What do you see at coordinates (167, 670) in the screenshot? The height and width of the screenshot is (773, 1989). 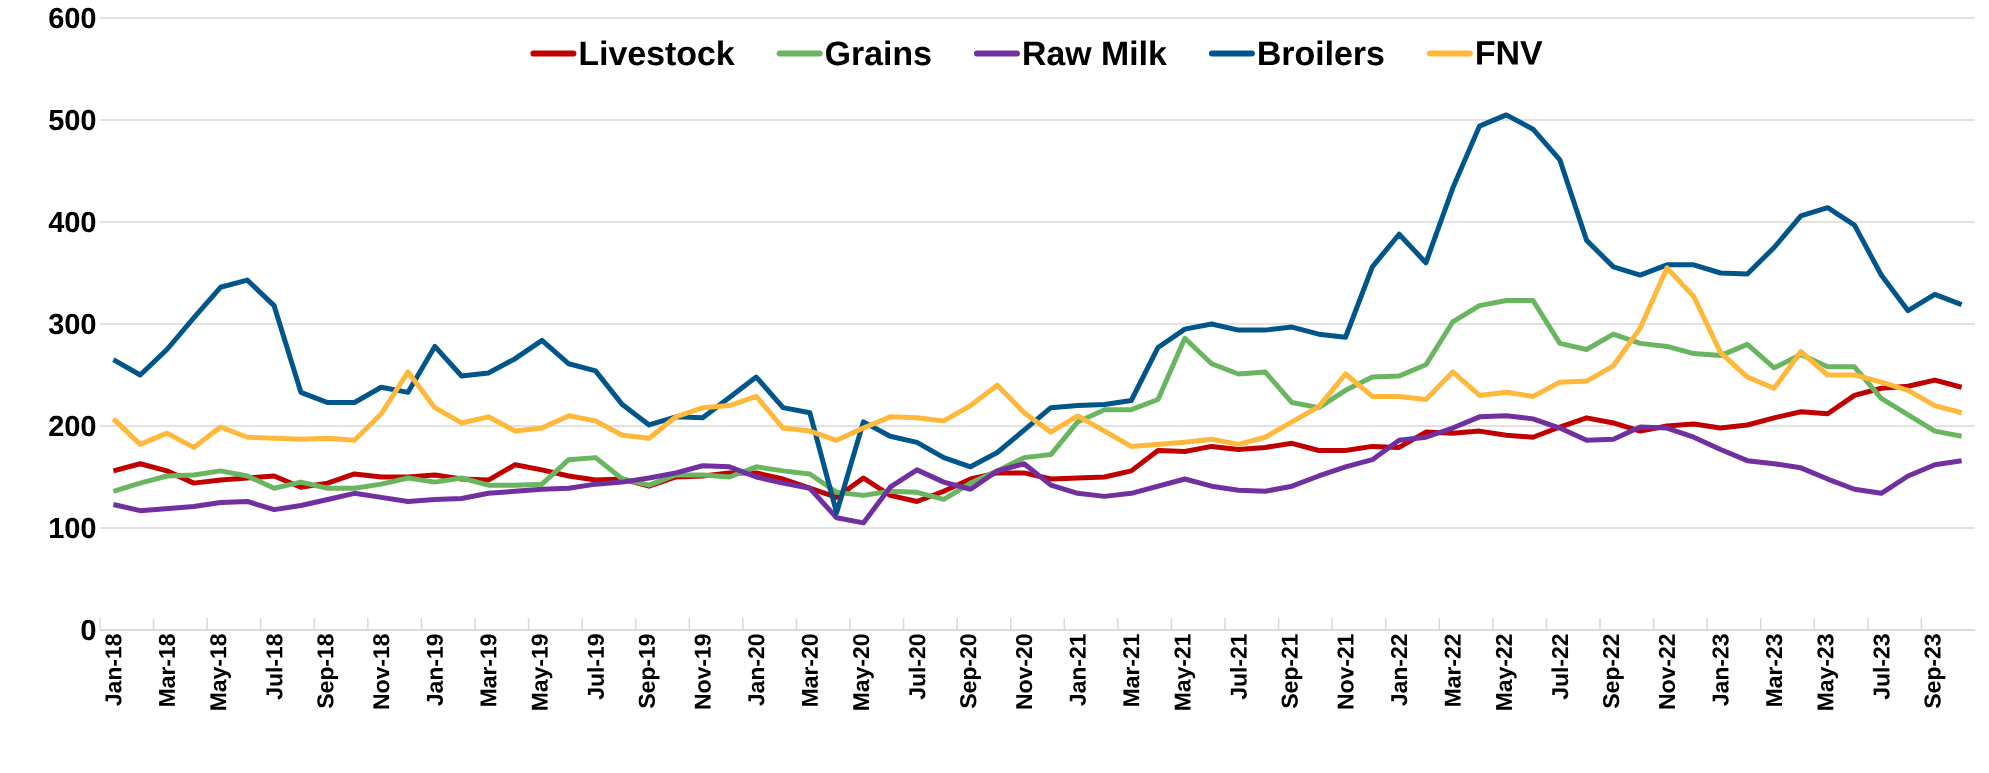 I see `x-tick-label: Mar-18` at bounding box center [167, 670].